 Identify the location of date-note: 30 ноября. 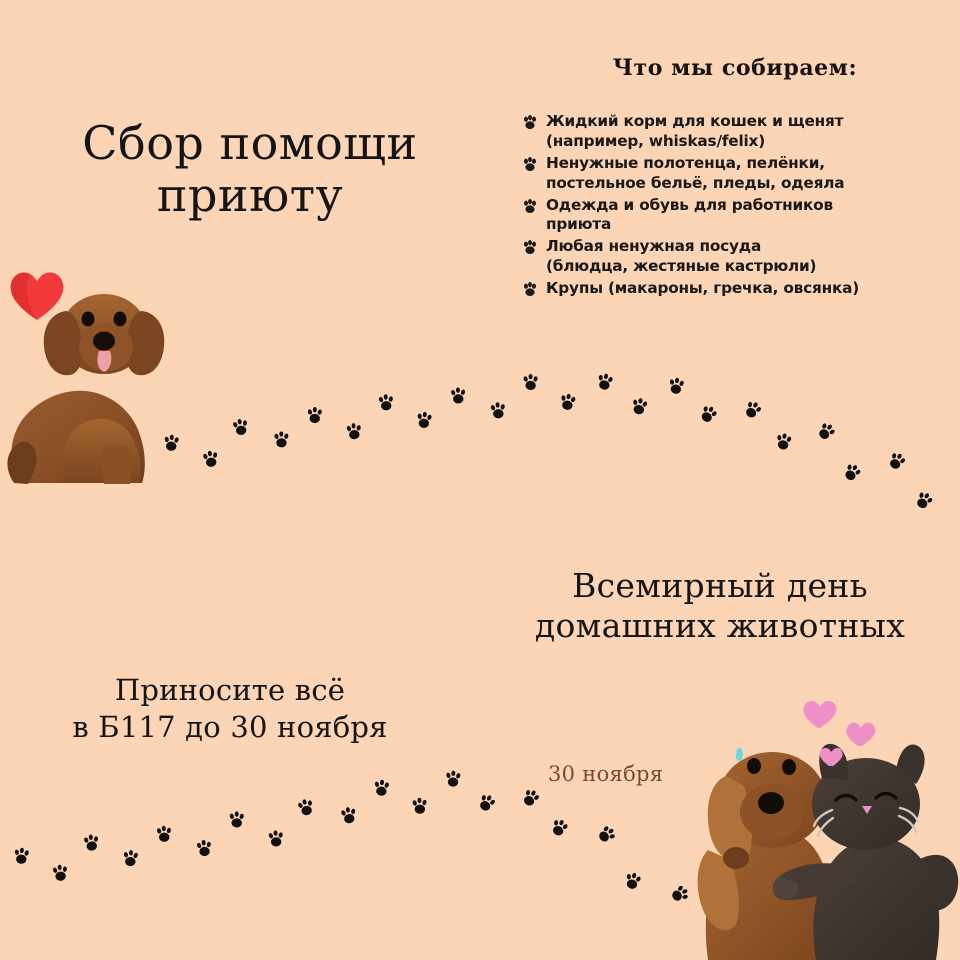
(606, 774).